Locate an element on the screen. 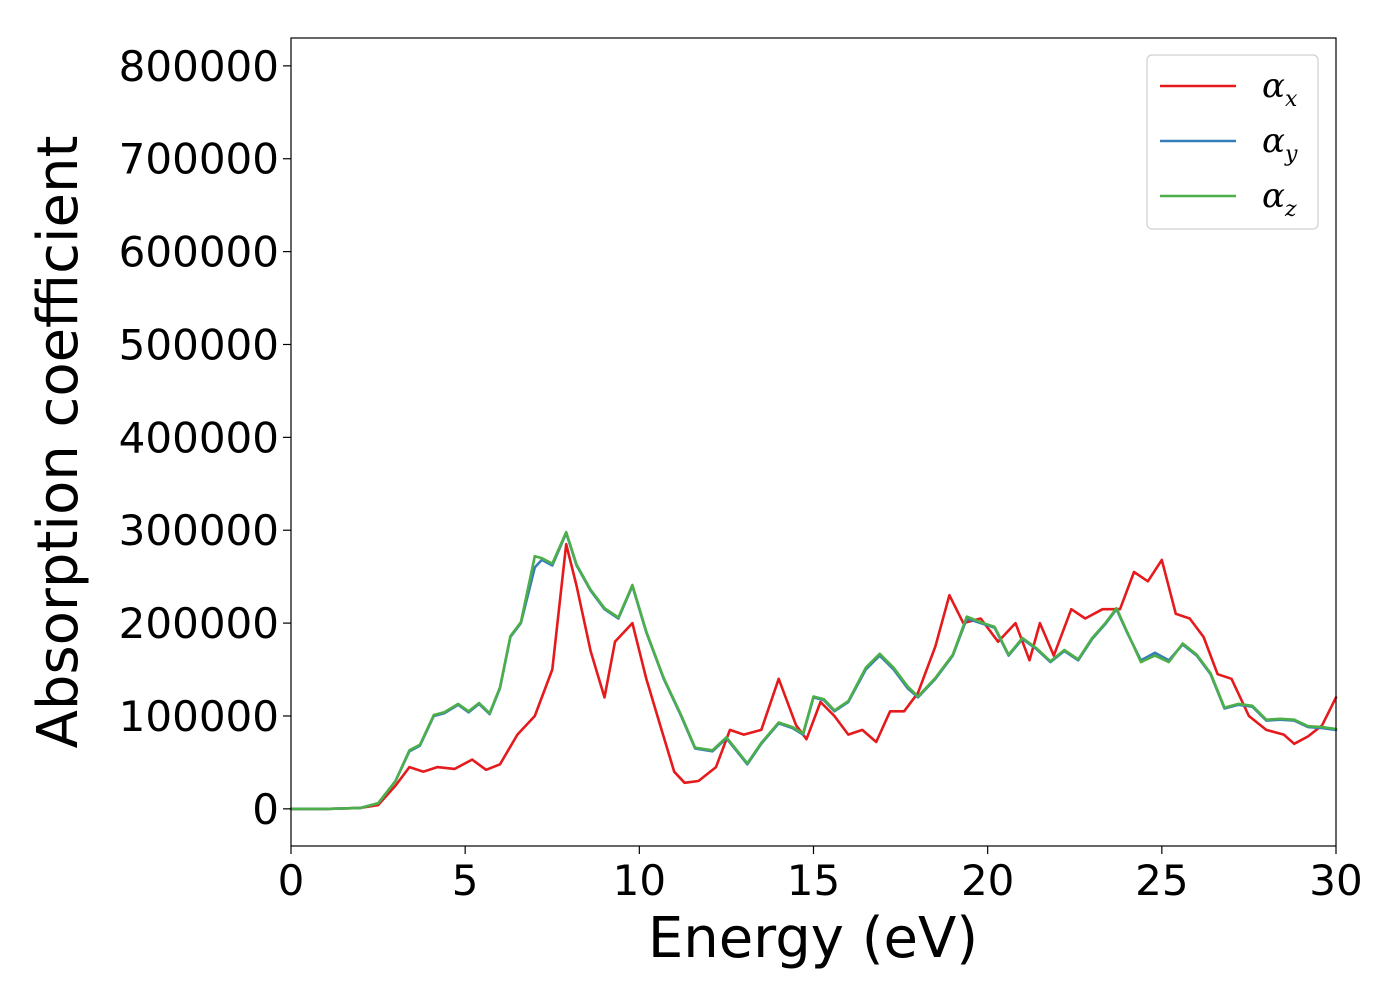 The height and width of the screenshot is (1000, 1400). y-tick-label: 300000 is located at coordinates (199, 530).